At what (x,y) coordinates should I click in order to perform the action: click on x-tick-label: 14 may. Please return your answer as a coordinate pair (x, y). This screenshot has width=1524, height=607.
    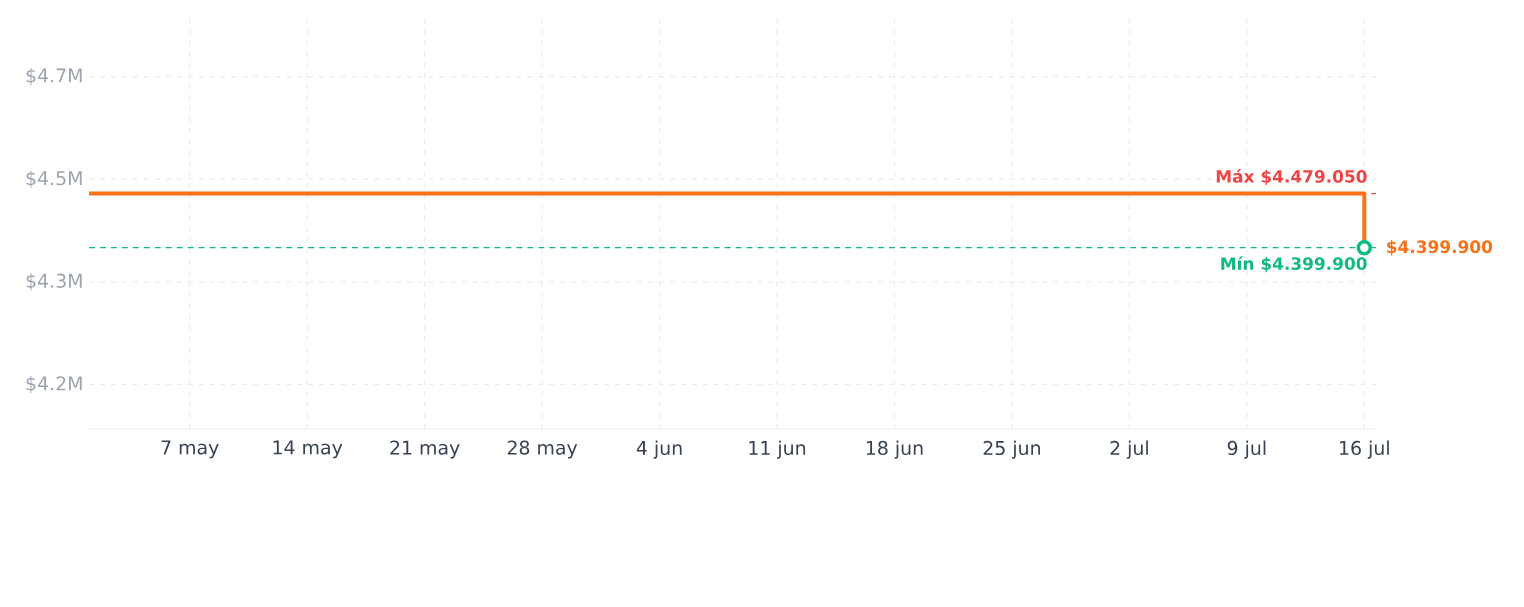
    Looking at the image, I should click on (308, 449).